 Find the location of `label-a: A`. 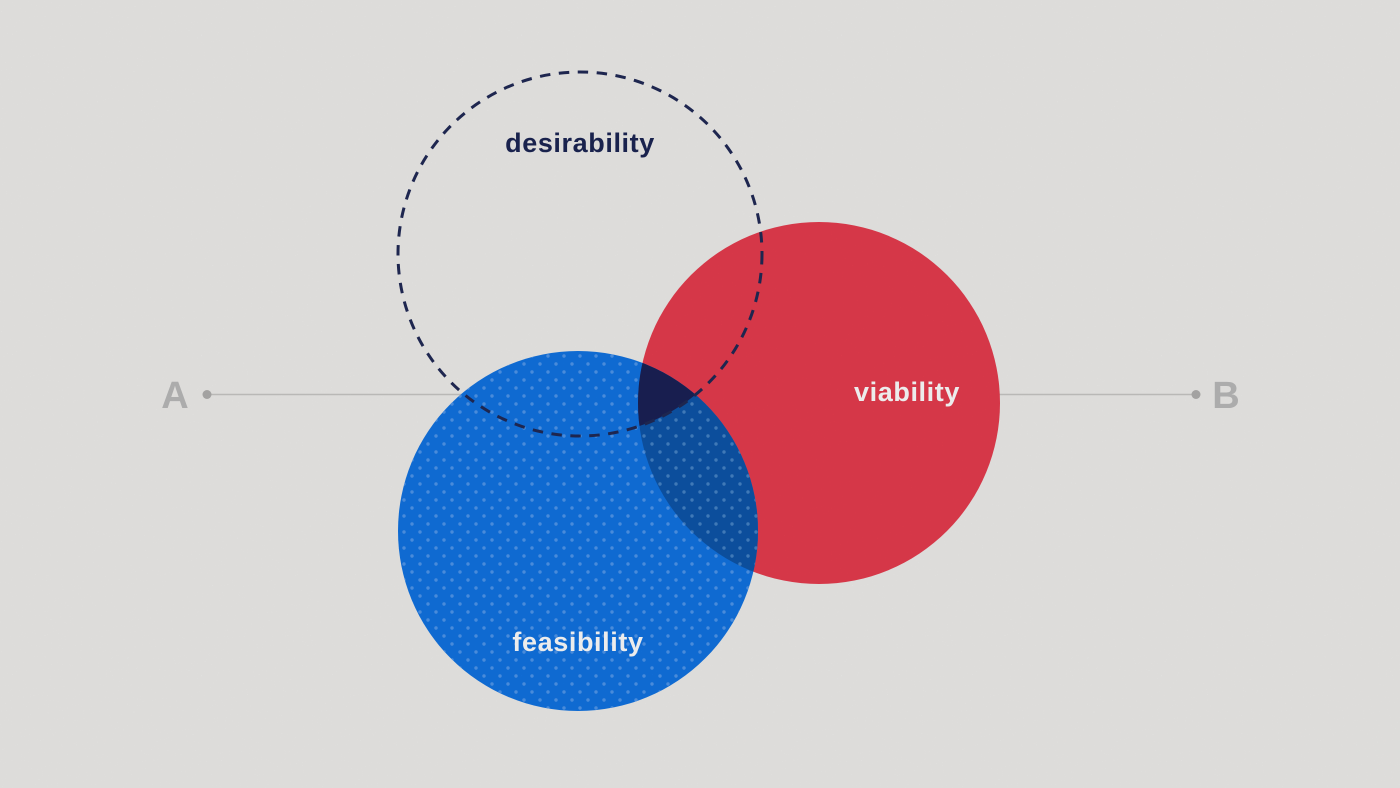

label-a: A is located at coordinates (174, 396).